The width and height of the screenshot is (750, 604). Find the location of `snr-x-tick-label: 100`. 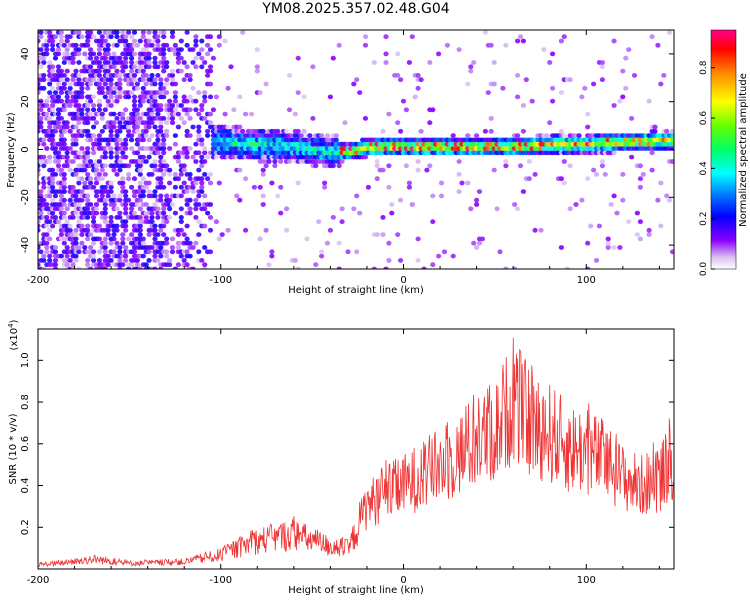

snr-x-tick-label: 100 is located at coordinates (586, 580).